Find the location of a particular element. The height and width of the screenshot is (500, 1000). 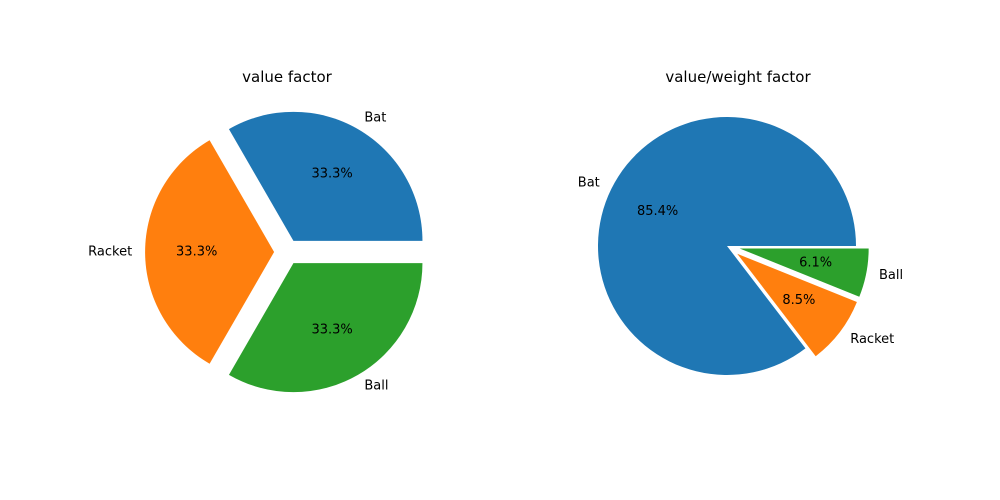

slice-percent-racket: 8.5% is located at coordinates (798, 300).